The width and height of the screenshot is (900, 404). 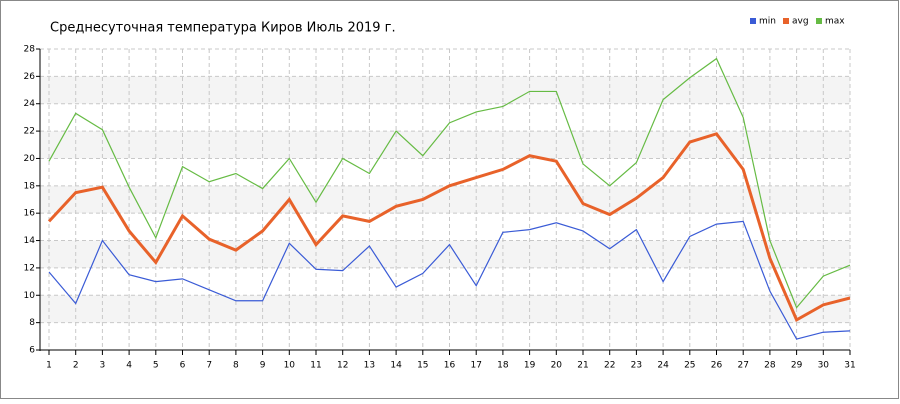 I want to click on x-tick-label: 26, so click(x=717, y=366).